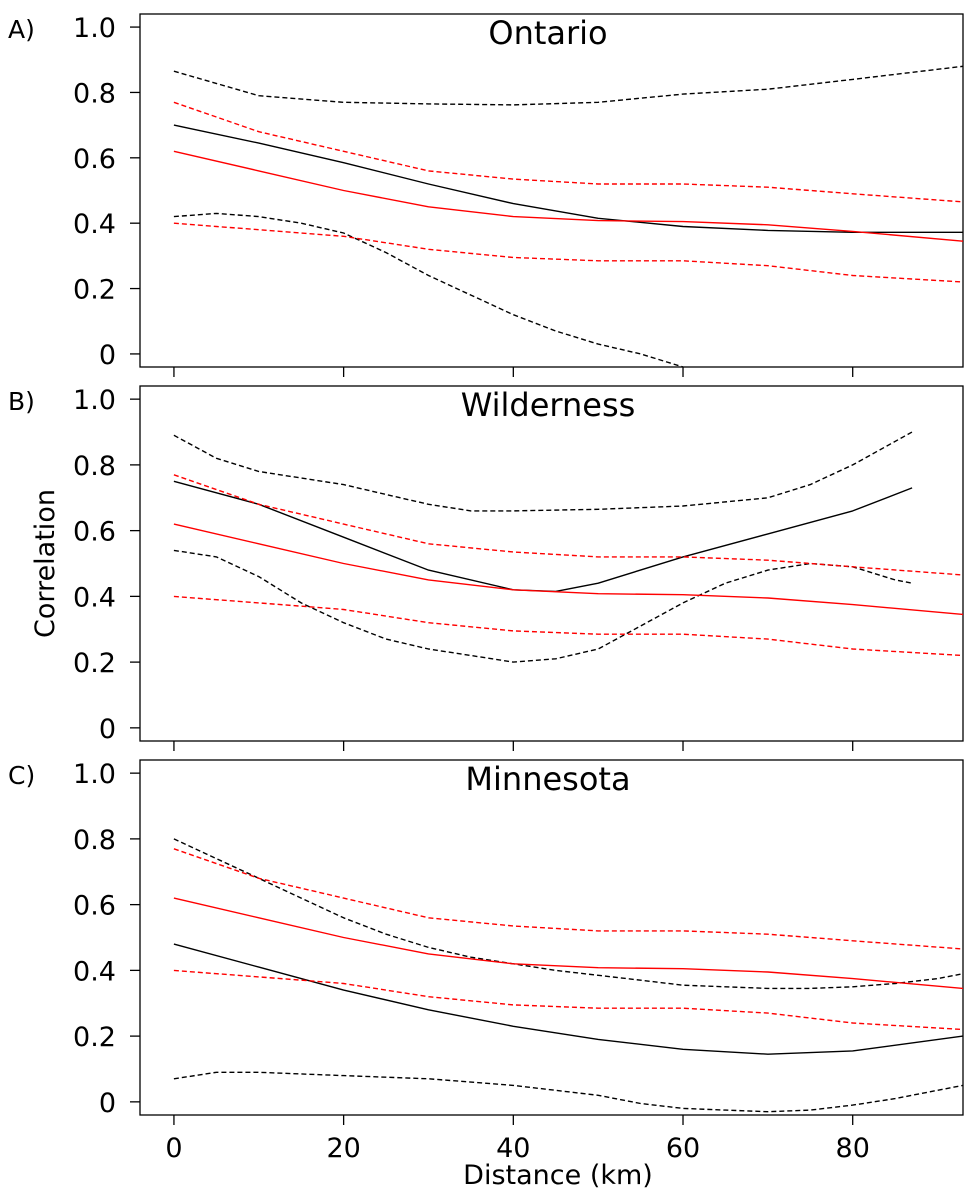 This screenshot has width=966, height=1196. Describe the element at coordinates (547, 33) in the screenshot. I see `panel-title: Ontario` at that location.